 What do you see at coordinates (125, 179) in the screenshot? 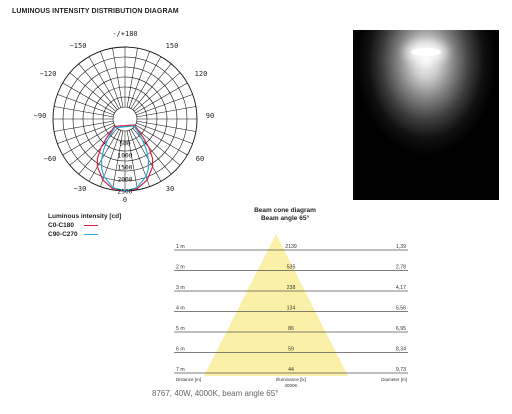
I see `radial-label: 2000` at bounding box center [125, 179].